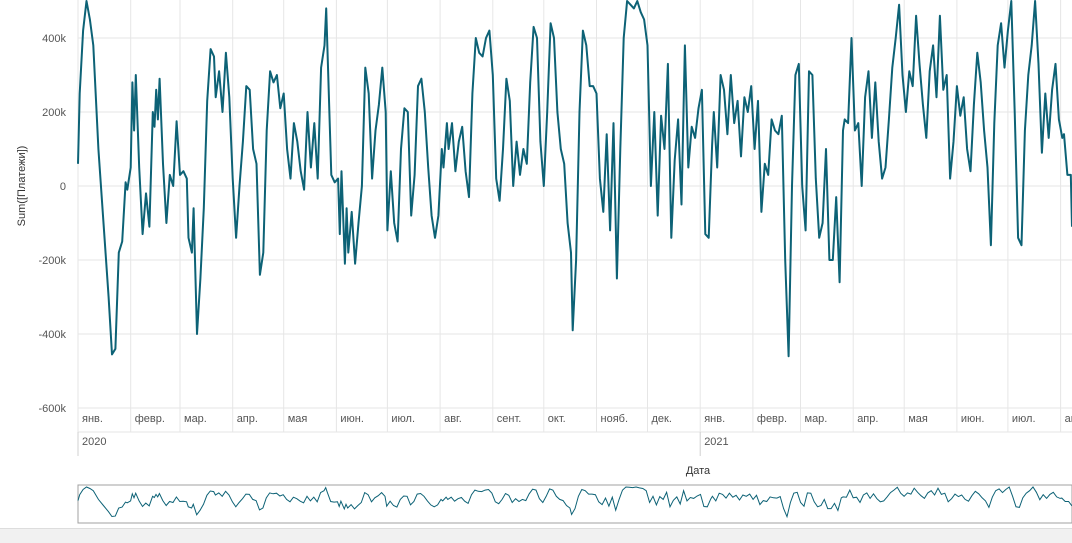  Describe the element at coordinates (22, 186) in the screenshot. I see `y-axis-title: Sum([Платежи])` at that location.